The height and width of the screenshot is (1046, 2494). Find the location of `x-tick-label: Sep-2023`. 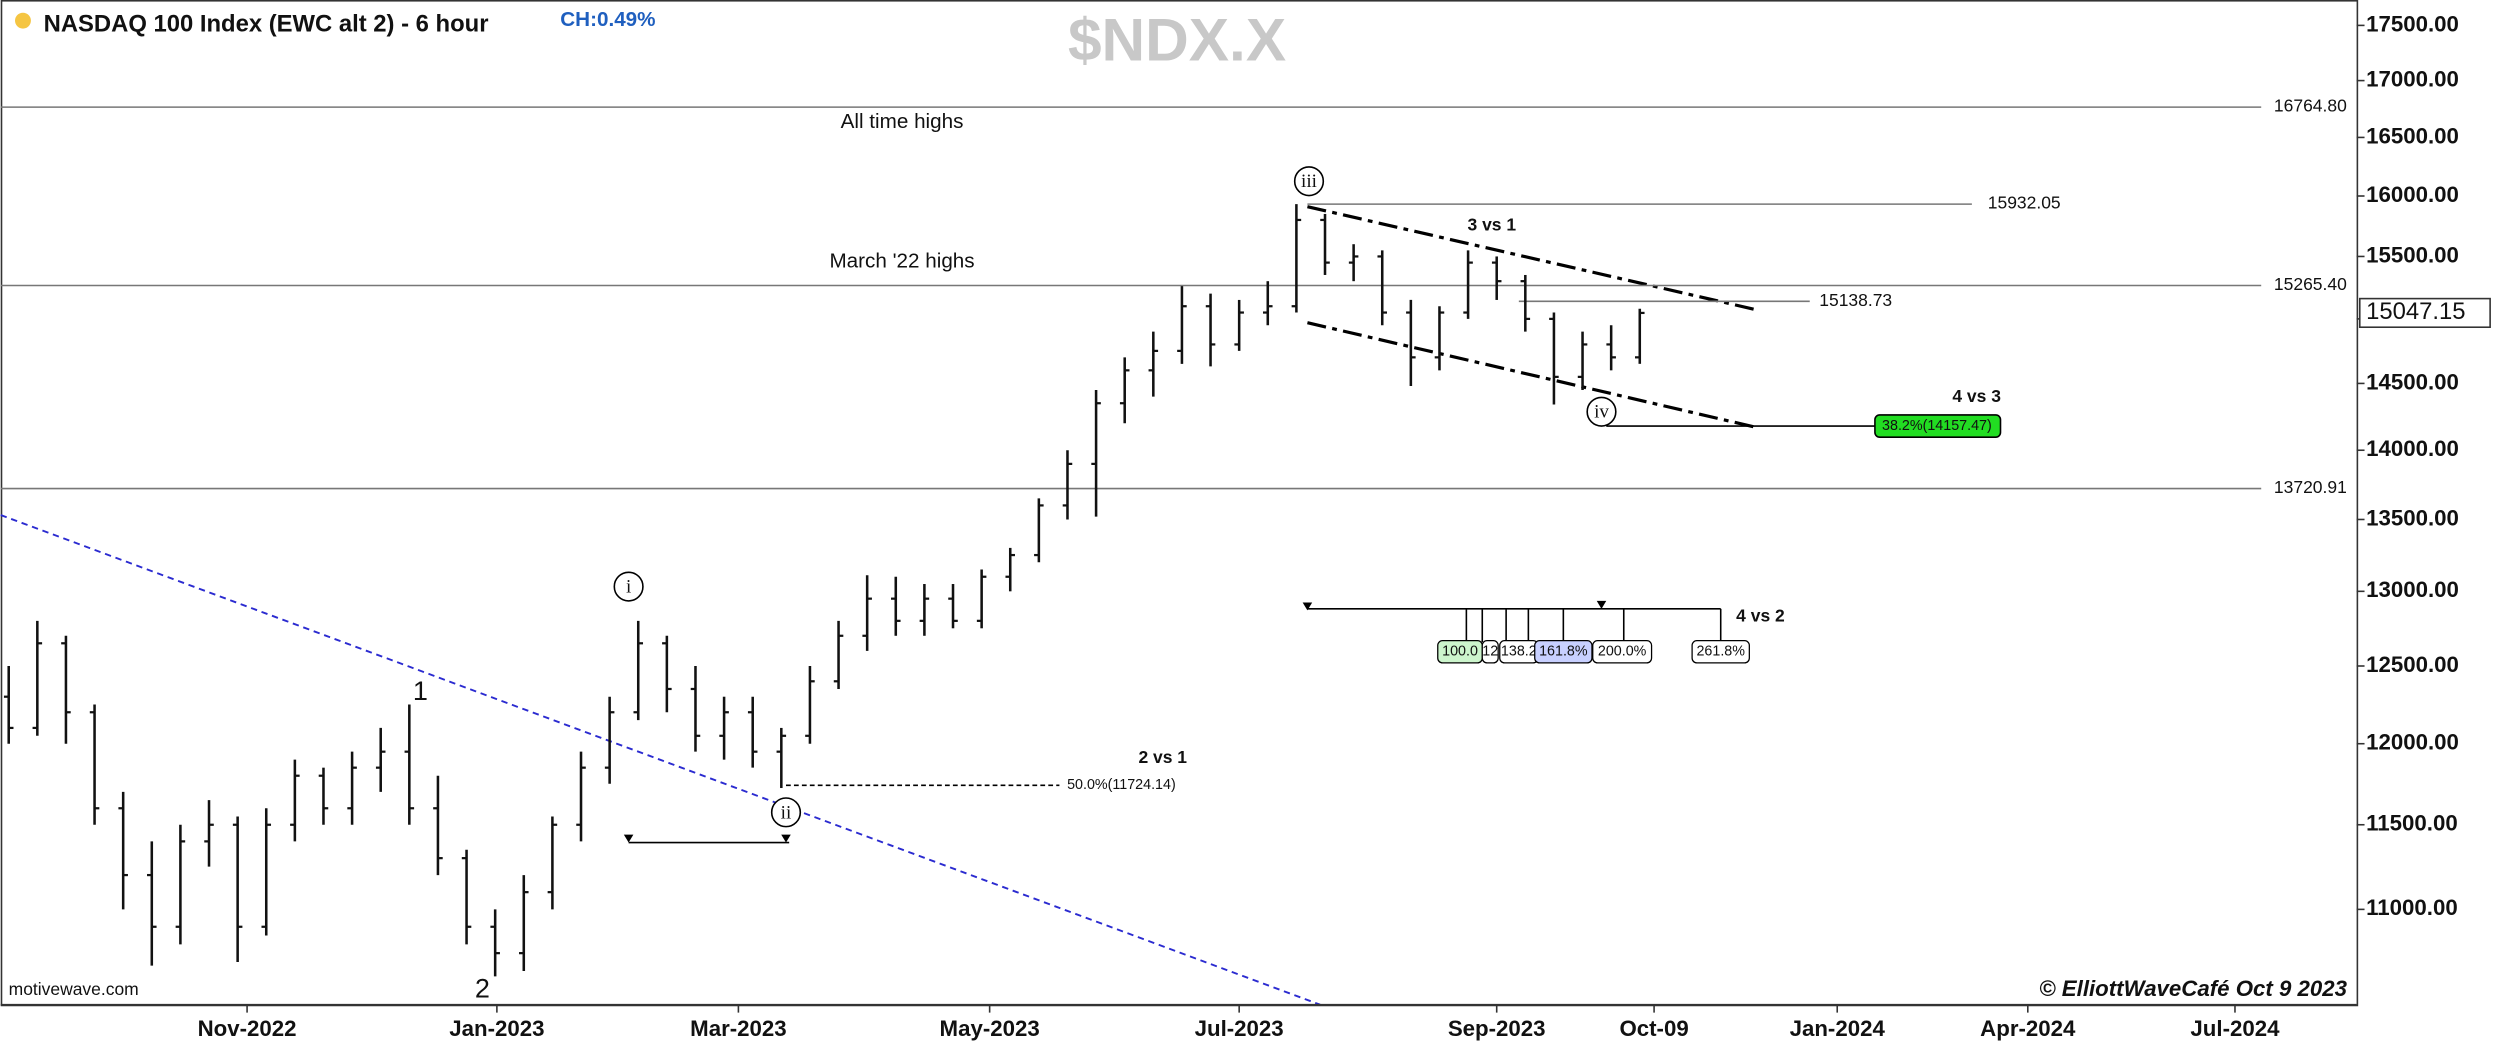

x-tick-label: Sep-2023 is located at coordinates (1497, 1028).